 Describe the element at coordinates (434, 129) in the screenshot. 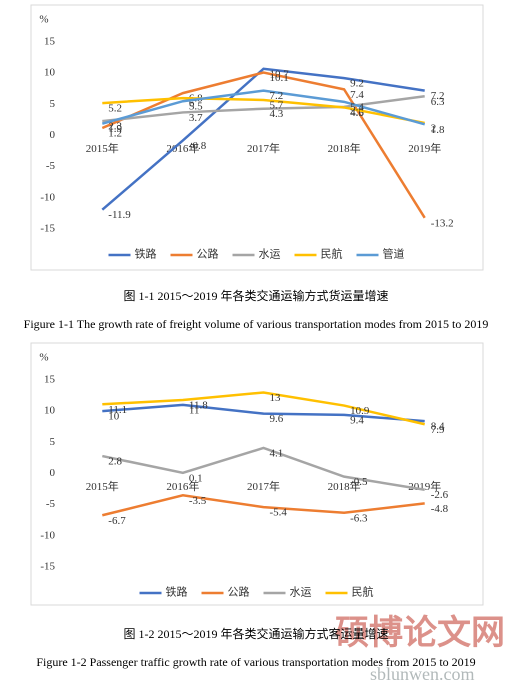

I see `data-label: 2` at that location.